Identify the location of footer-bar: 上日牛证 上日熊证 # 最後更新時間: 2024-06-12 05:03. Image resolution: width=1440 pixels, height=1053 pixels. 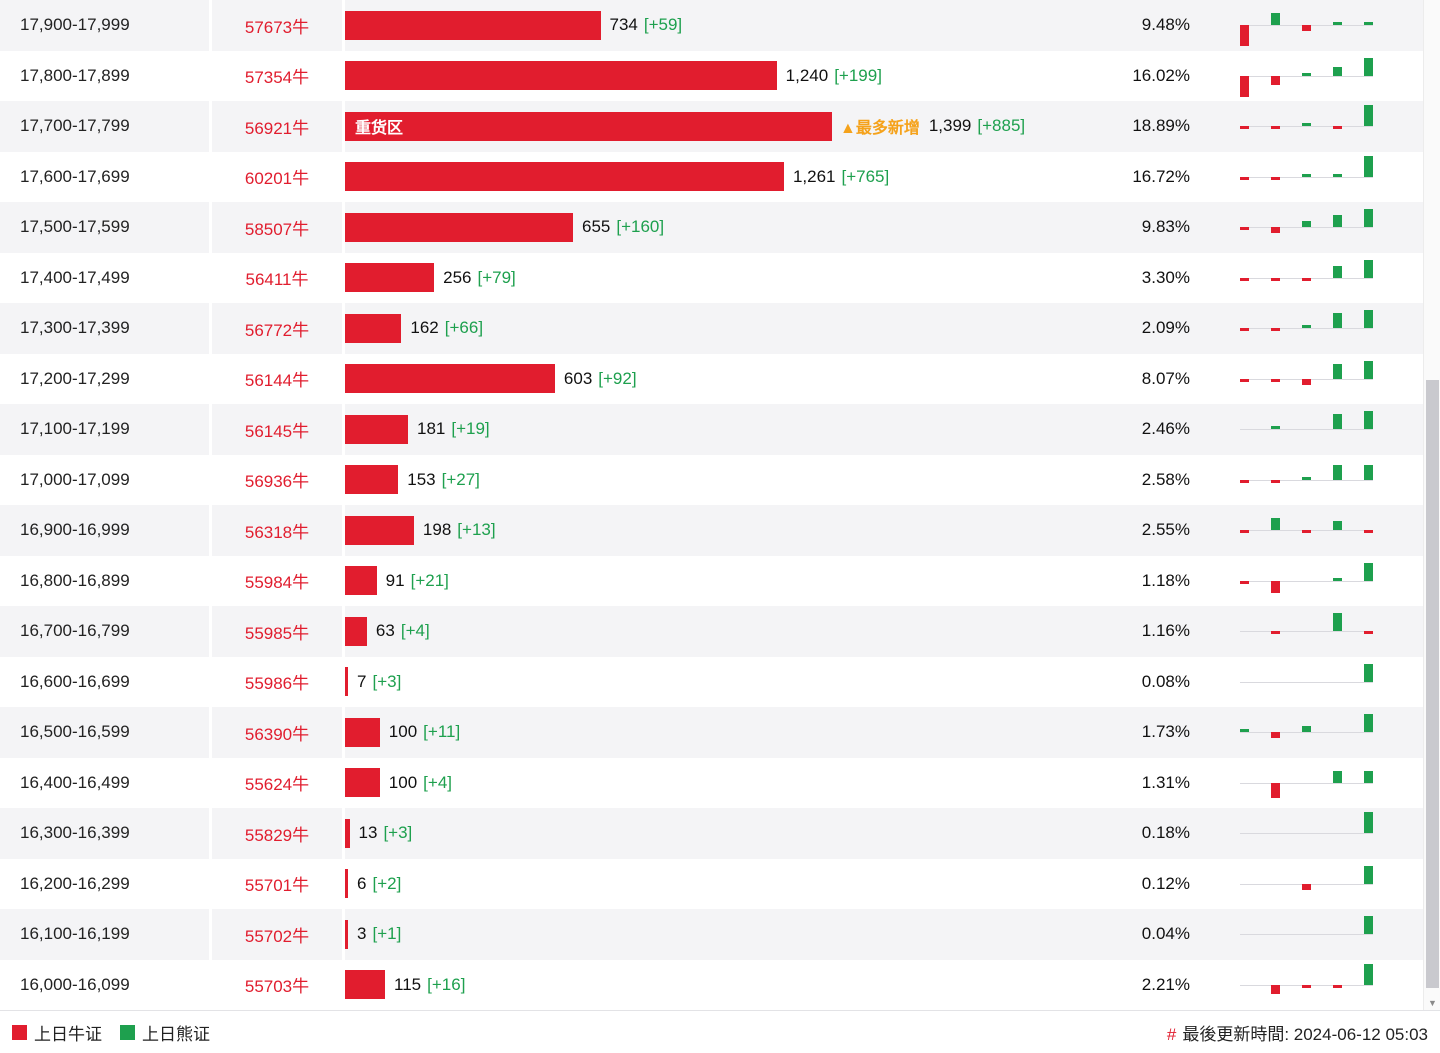
(720, 1031).